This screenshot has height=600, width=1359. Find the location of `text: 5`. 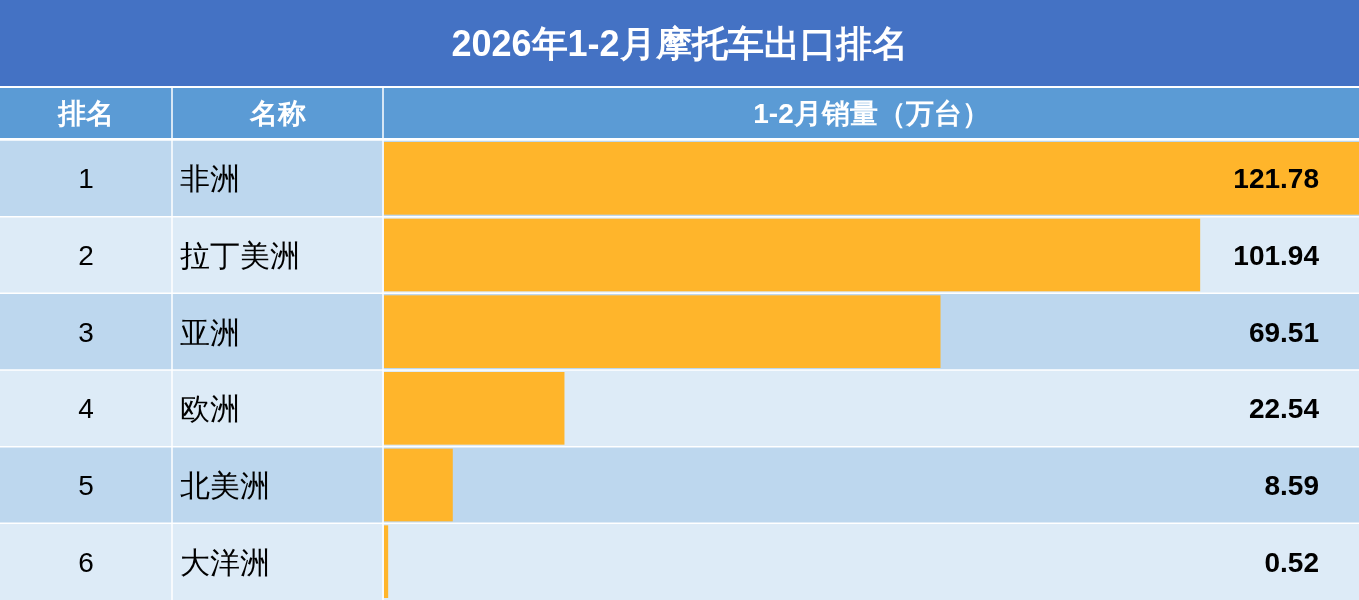

text: 5 is located at coordinates (86, 485).